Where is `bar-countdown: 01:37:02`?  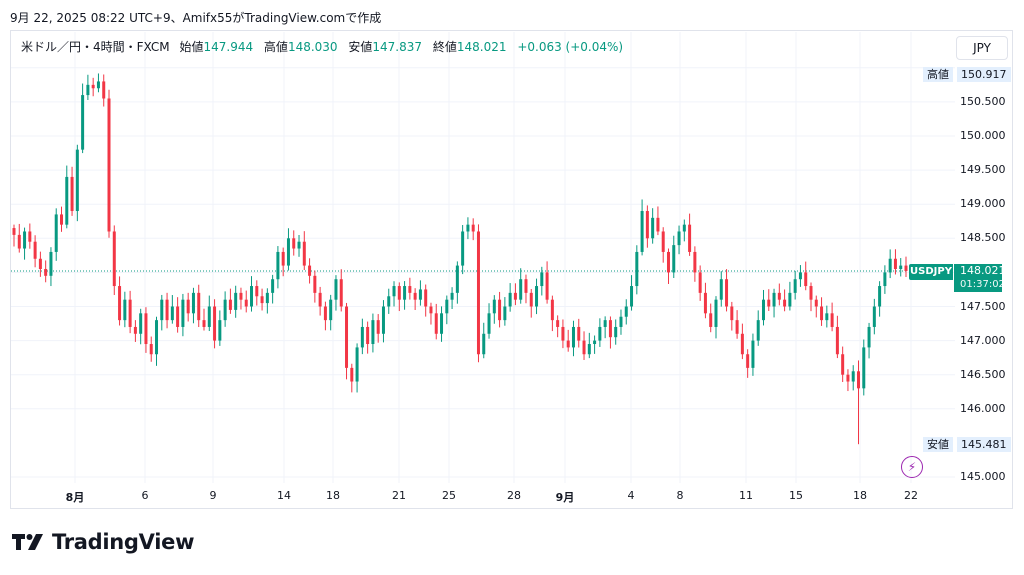 bar-countdown: 01:37:02 is located at coordinates (982, 284).